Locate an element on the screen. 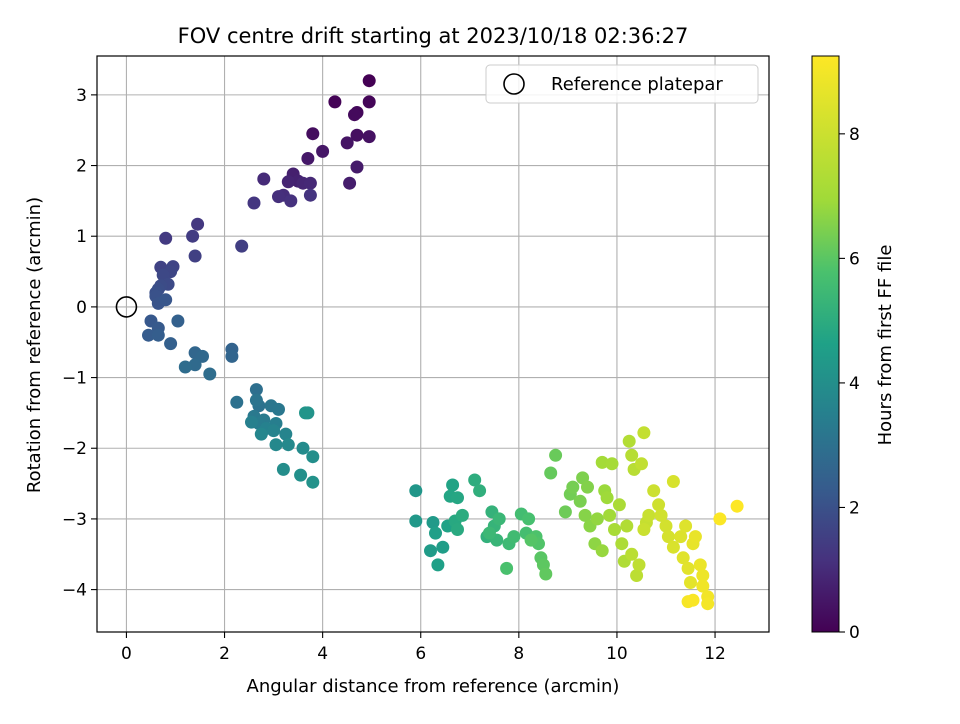 The image size is (960, 724). y-tick-label: −3 is located at coordinates (74, 520).